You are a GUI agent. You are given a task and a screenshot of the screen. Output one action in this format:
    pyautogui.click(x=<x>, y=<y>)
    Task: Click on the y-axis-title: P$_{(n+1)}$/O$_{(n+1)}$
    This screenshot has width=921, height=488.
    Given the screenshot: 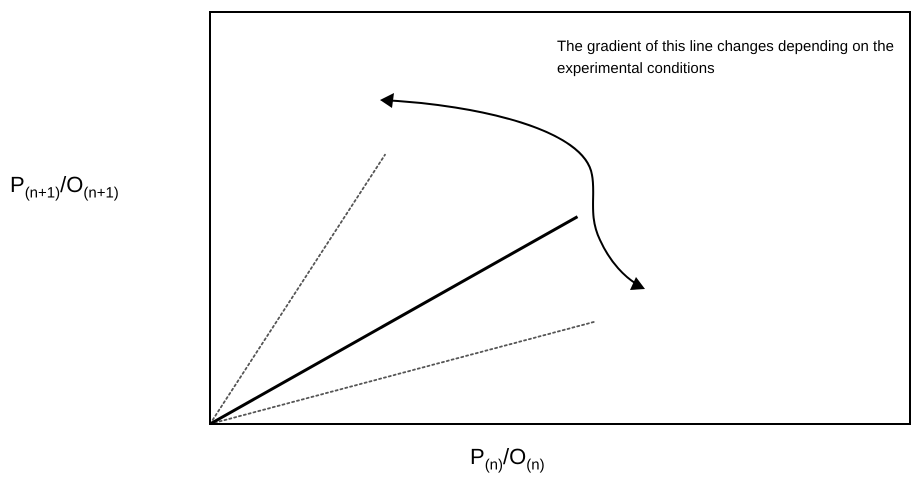 What is the action you would take?
    pyautogui.click(x=64, y=187)
    